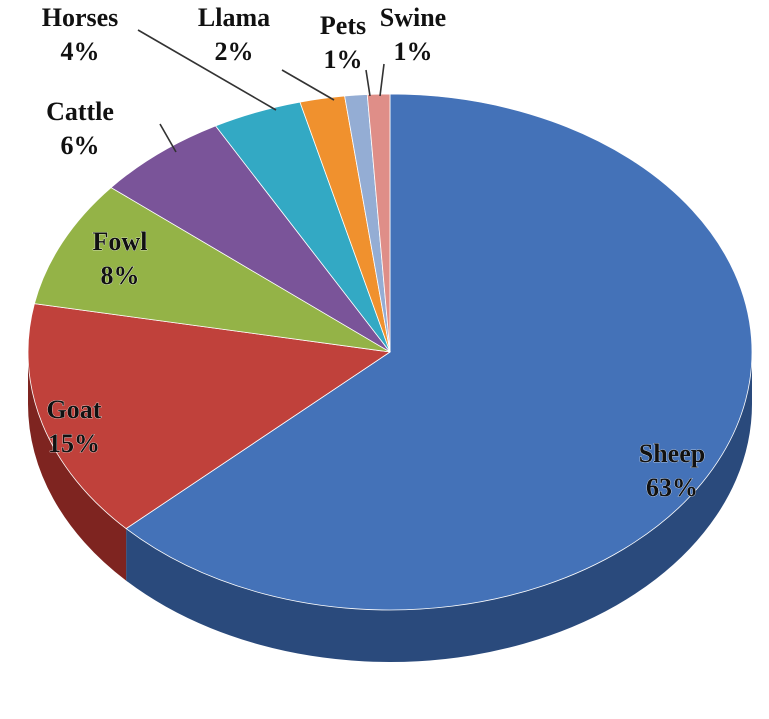 The width and height of the screenshot is (769, 719). I want to click on slice-label-cattle: Cattle, so click(80, 111).